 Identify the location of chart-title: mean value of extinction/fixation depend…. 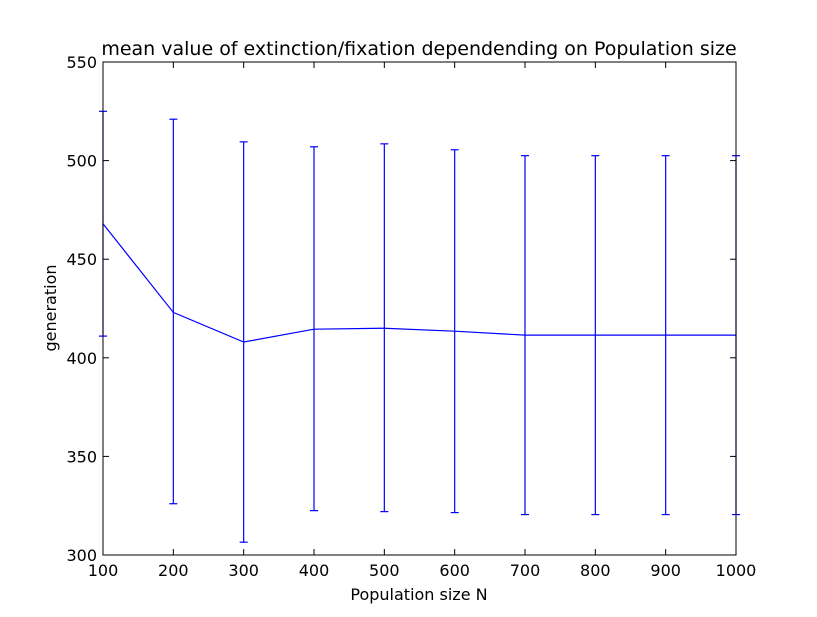
(418, 49).